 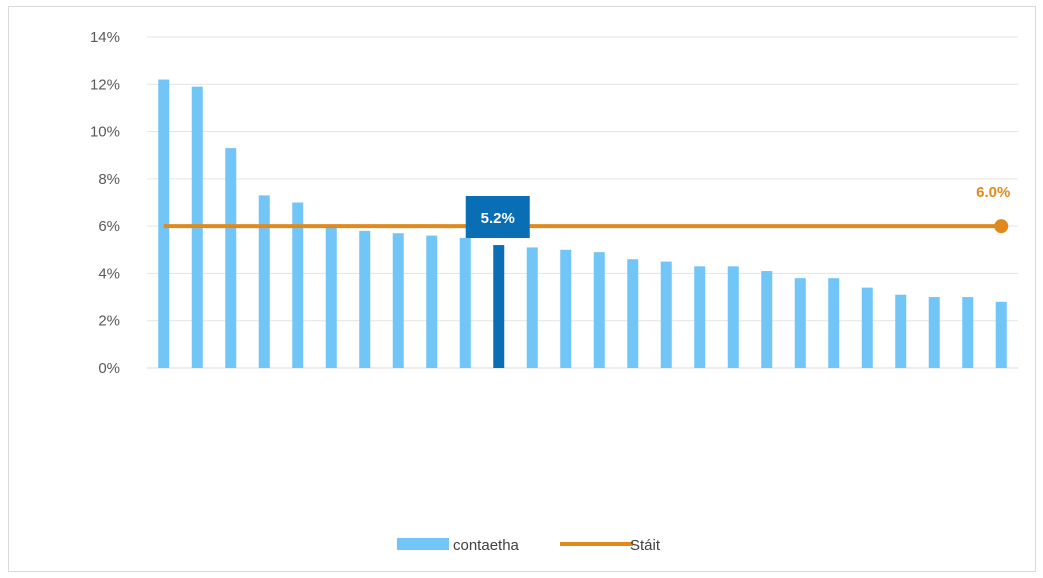 What do you see at coordinates (993, 192) in the screenshot?
I see `state-value-label: 6.0%` at bounding box center [993, 192].